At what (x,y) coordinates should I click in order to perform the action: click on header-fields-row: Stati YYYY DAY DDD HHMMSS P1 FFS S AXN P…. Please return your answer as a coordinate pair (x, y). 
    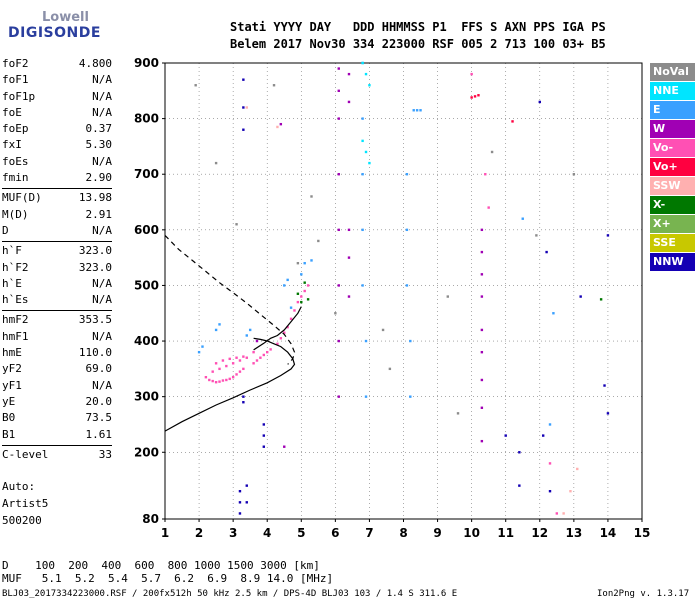
    Looking at the image, I should click on (418, 27).